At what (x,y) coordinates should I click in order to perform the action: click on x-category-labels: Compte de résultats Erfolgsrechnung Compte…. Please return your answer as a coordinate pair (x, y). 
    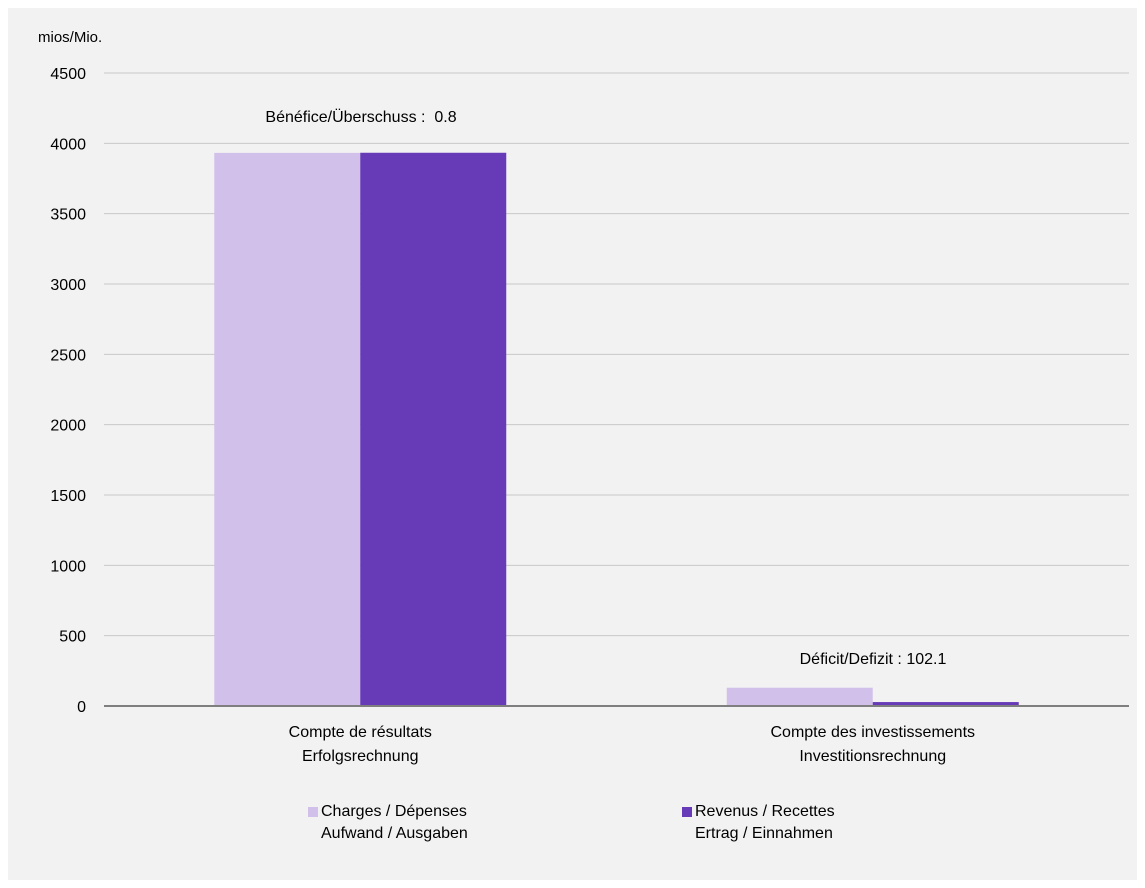
    Looking at the image, I should click on (632, 744).